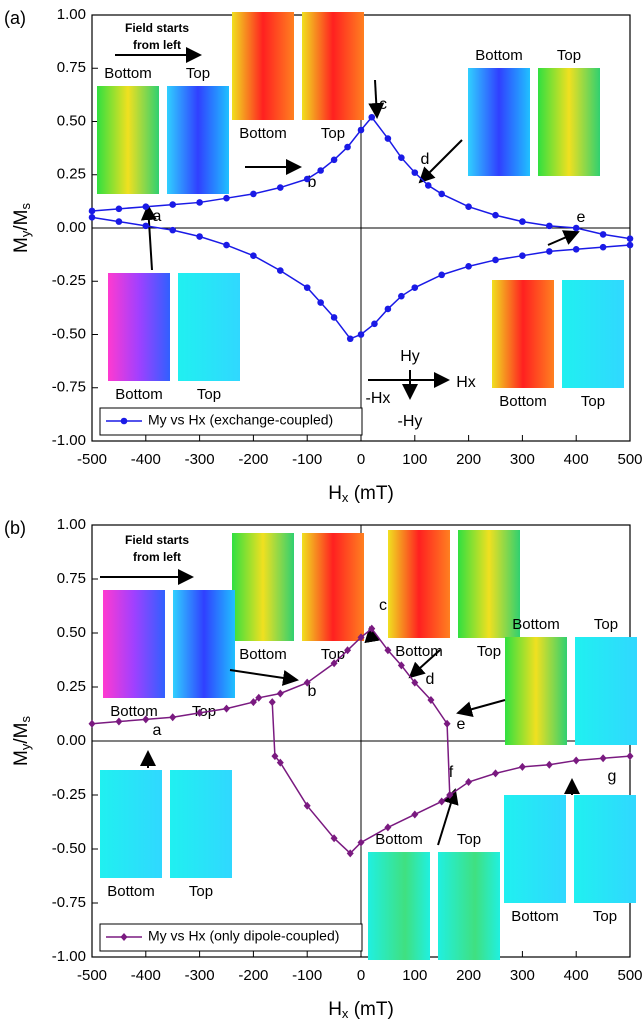 The image size is (644, 1025). Describe the element at coordinates (69, 794) in the screenshot. I see `y-tick-label: -0.25` at that location.